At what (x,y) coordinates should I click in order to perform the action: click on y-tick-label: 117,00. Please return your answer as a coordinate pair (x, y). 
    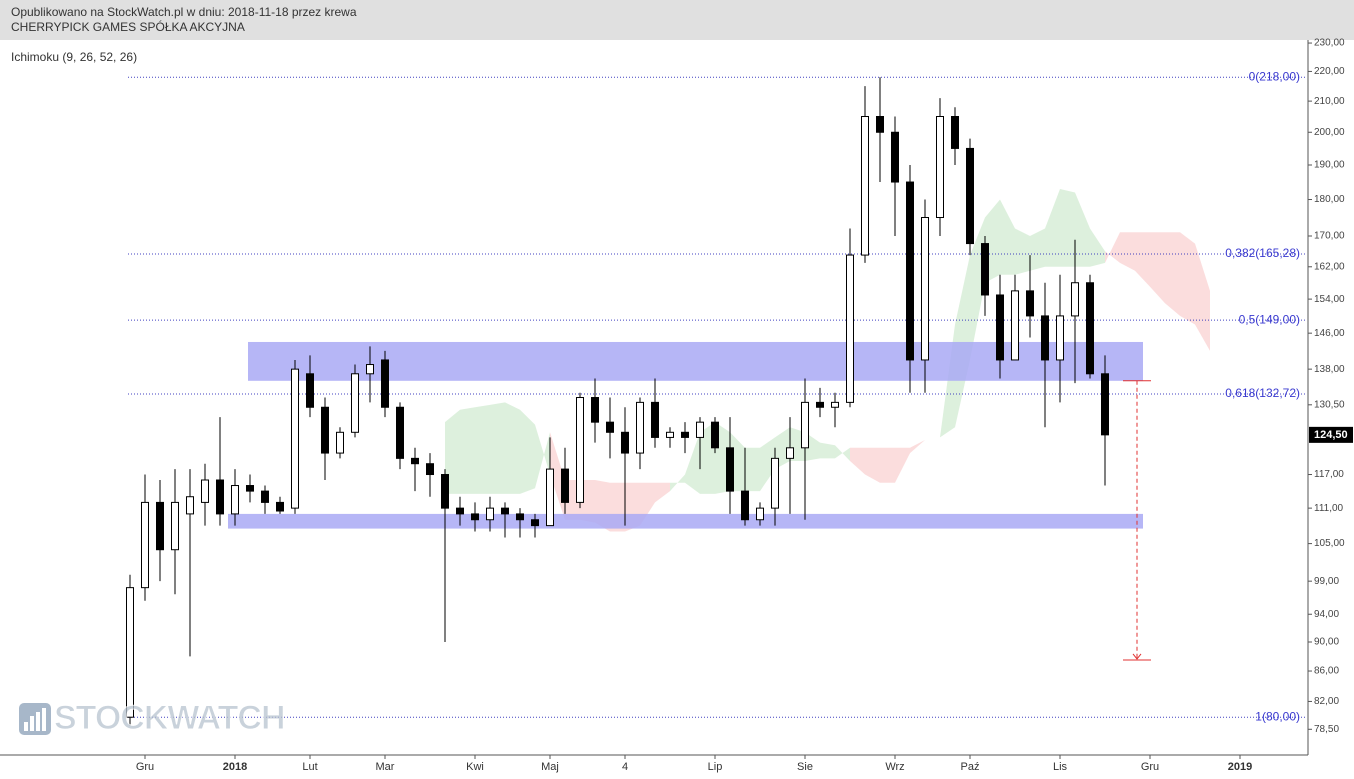
    Looking at the image, I should click on (1329, 474).